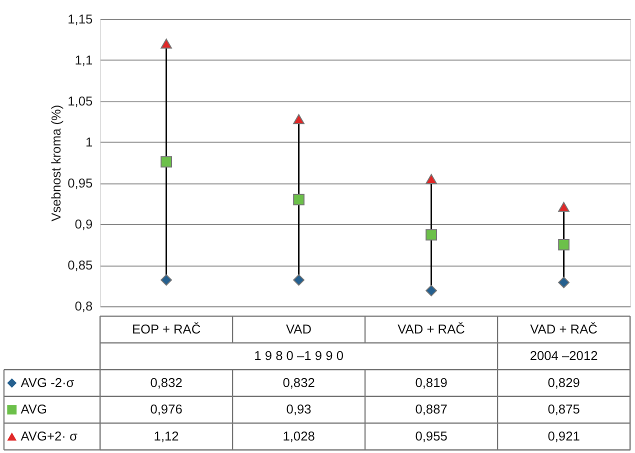 The width and height of the screenshot is (635, 453). What do you see at coordinates (83, 60) in the screenshot?
I see `y-tick-label: 1,1` at bounding box center [83, 60].